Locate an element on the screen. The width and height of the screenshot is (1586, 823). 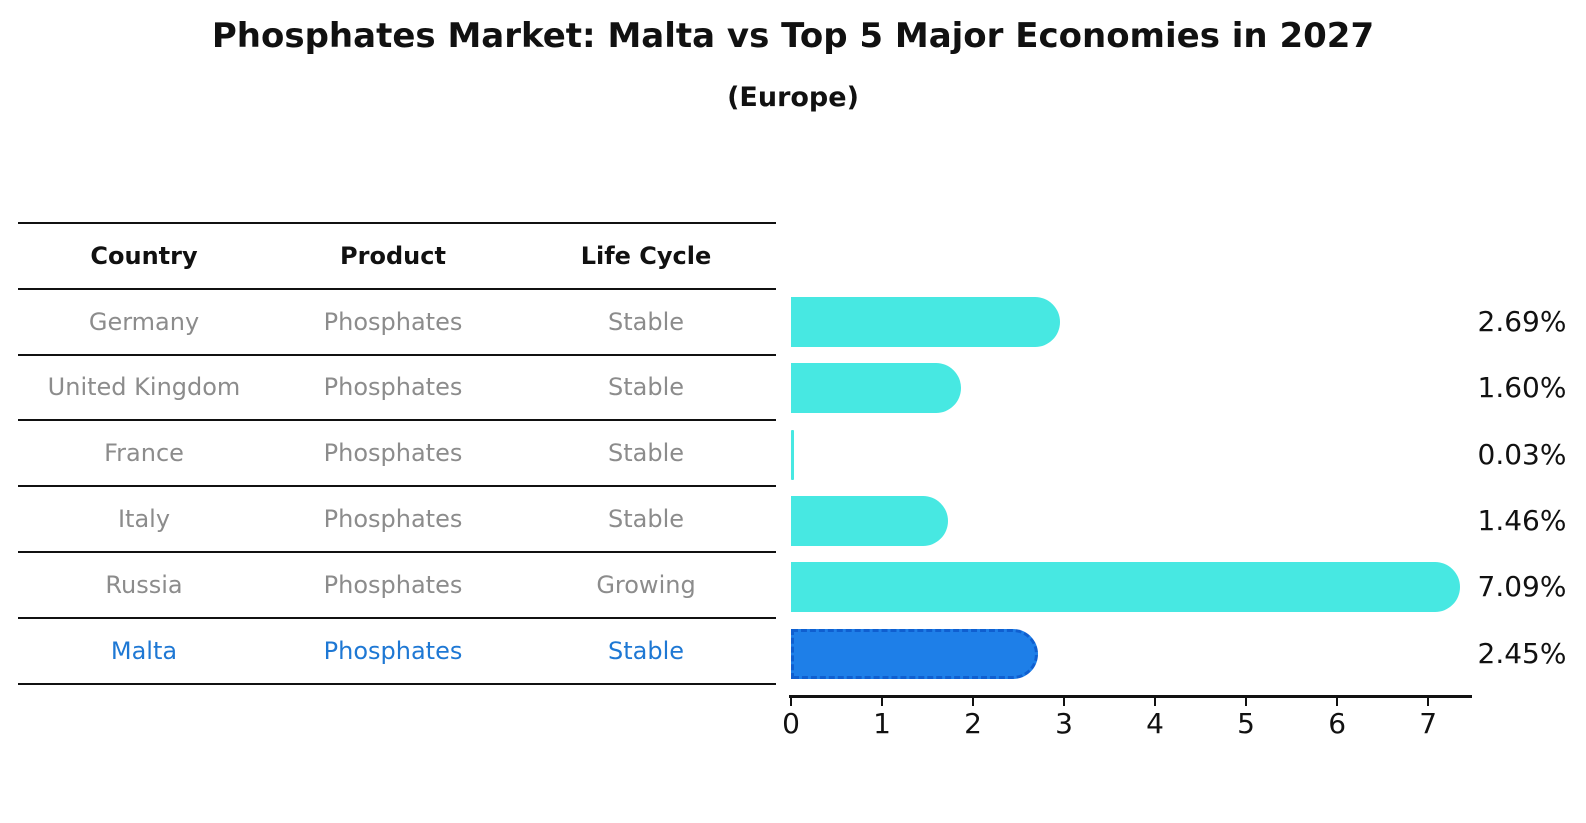
table-row: Italy Phosphates Stable is located at coordinates (397, 520).